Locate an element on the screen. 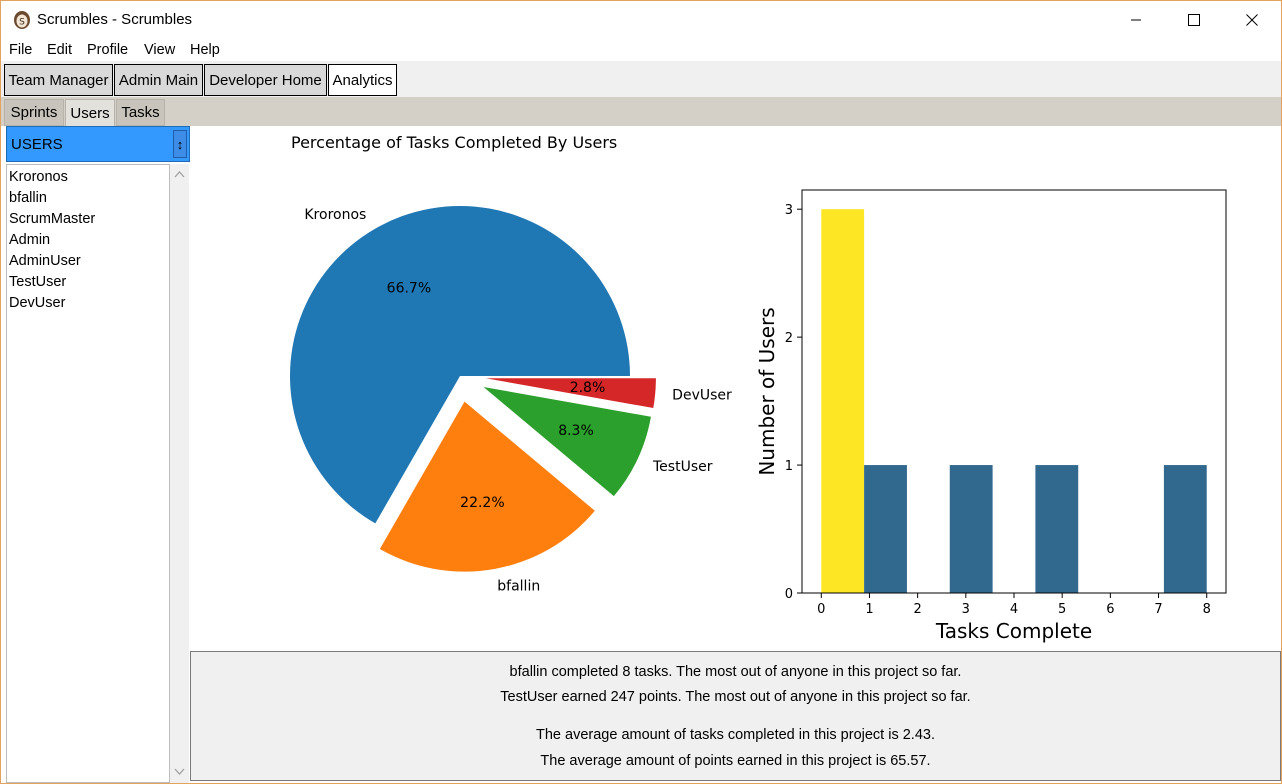 Image resolution: width=1282 pixels, height=784 pixels. x-tick-label: 1 is located at coordinates (869, 609).